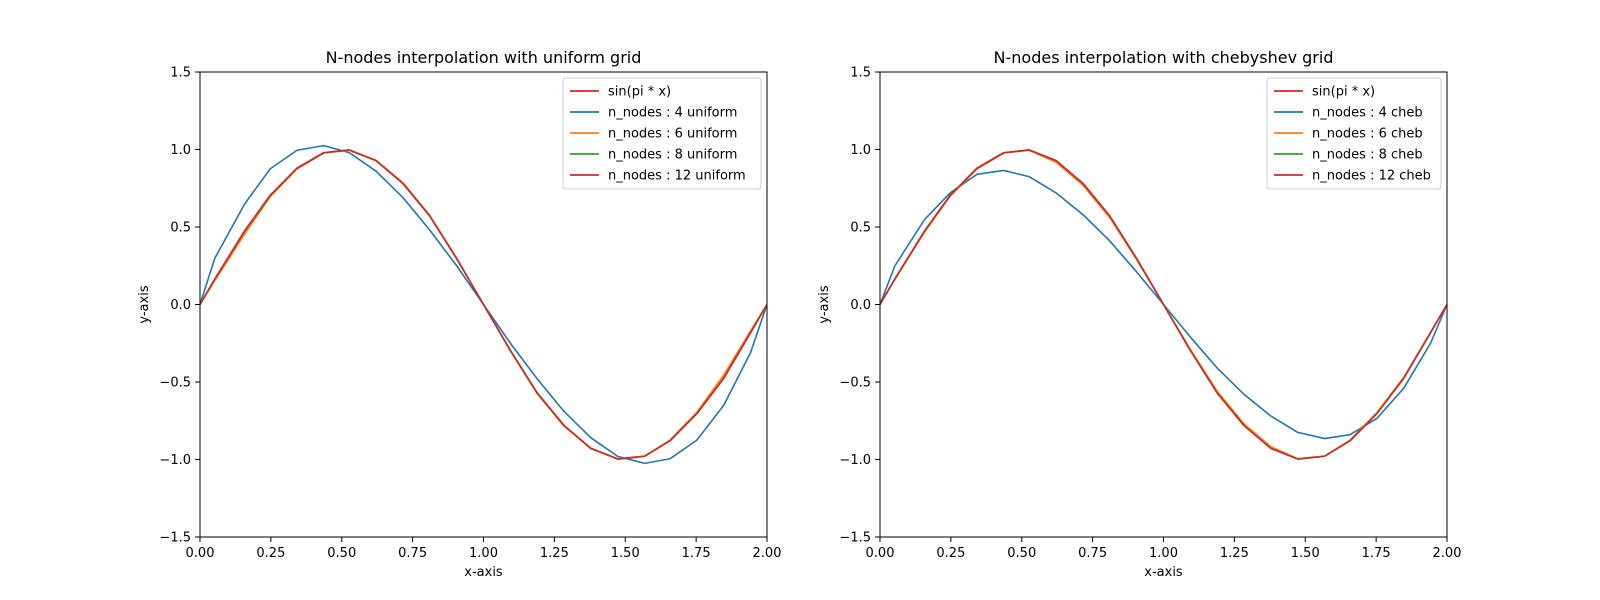  I want to click on chart-title: N-nodes interpolation with uniform grid, so click(484, 57).